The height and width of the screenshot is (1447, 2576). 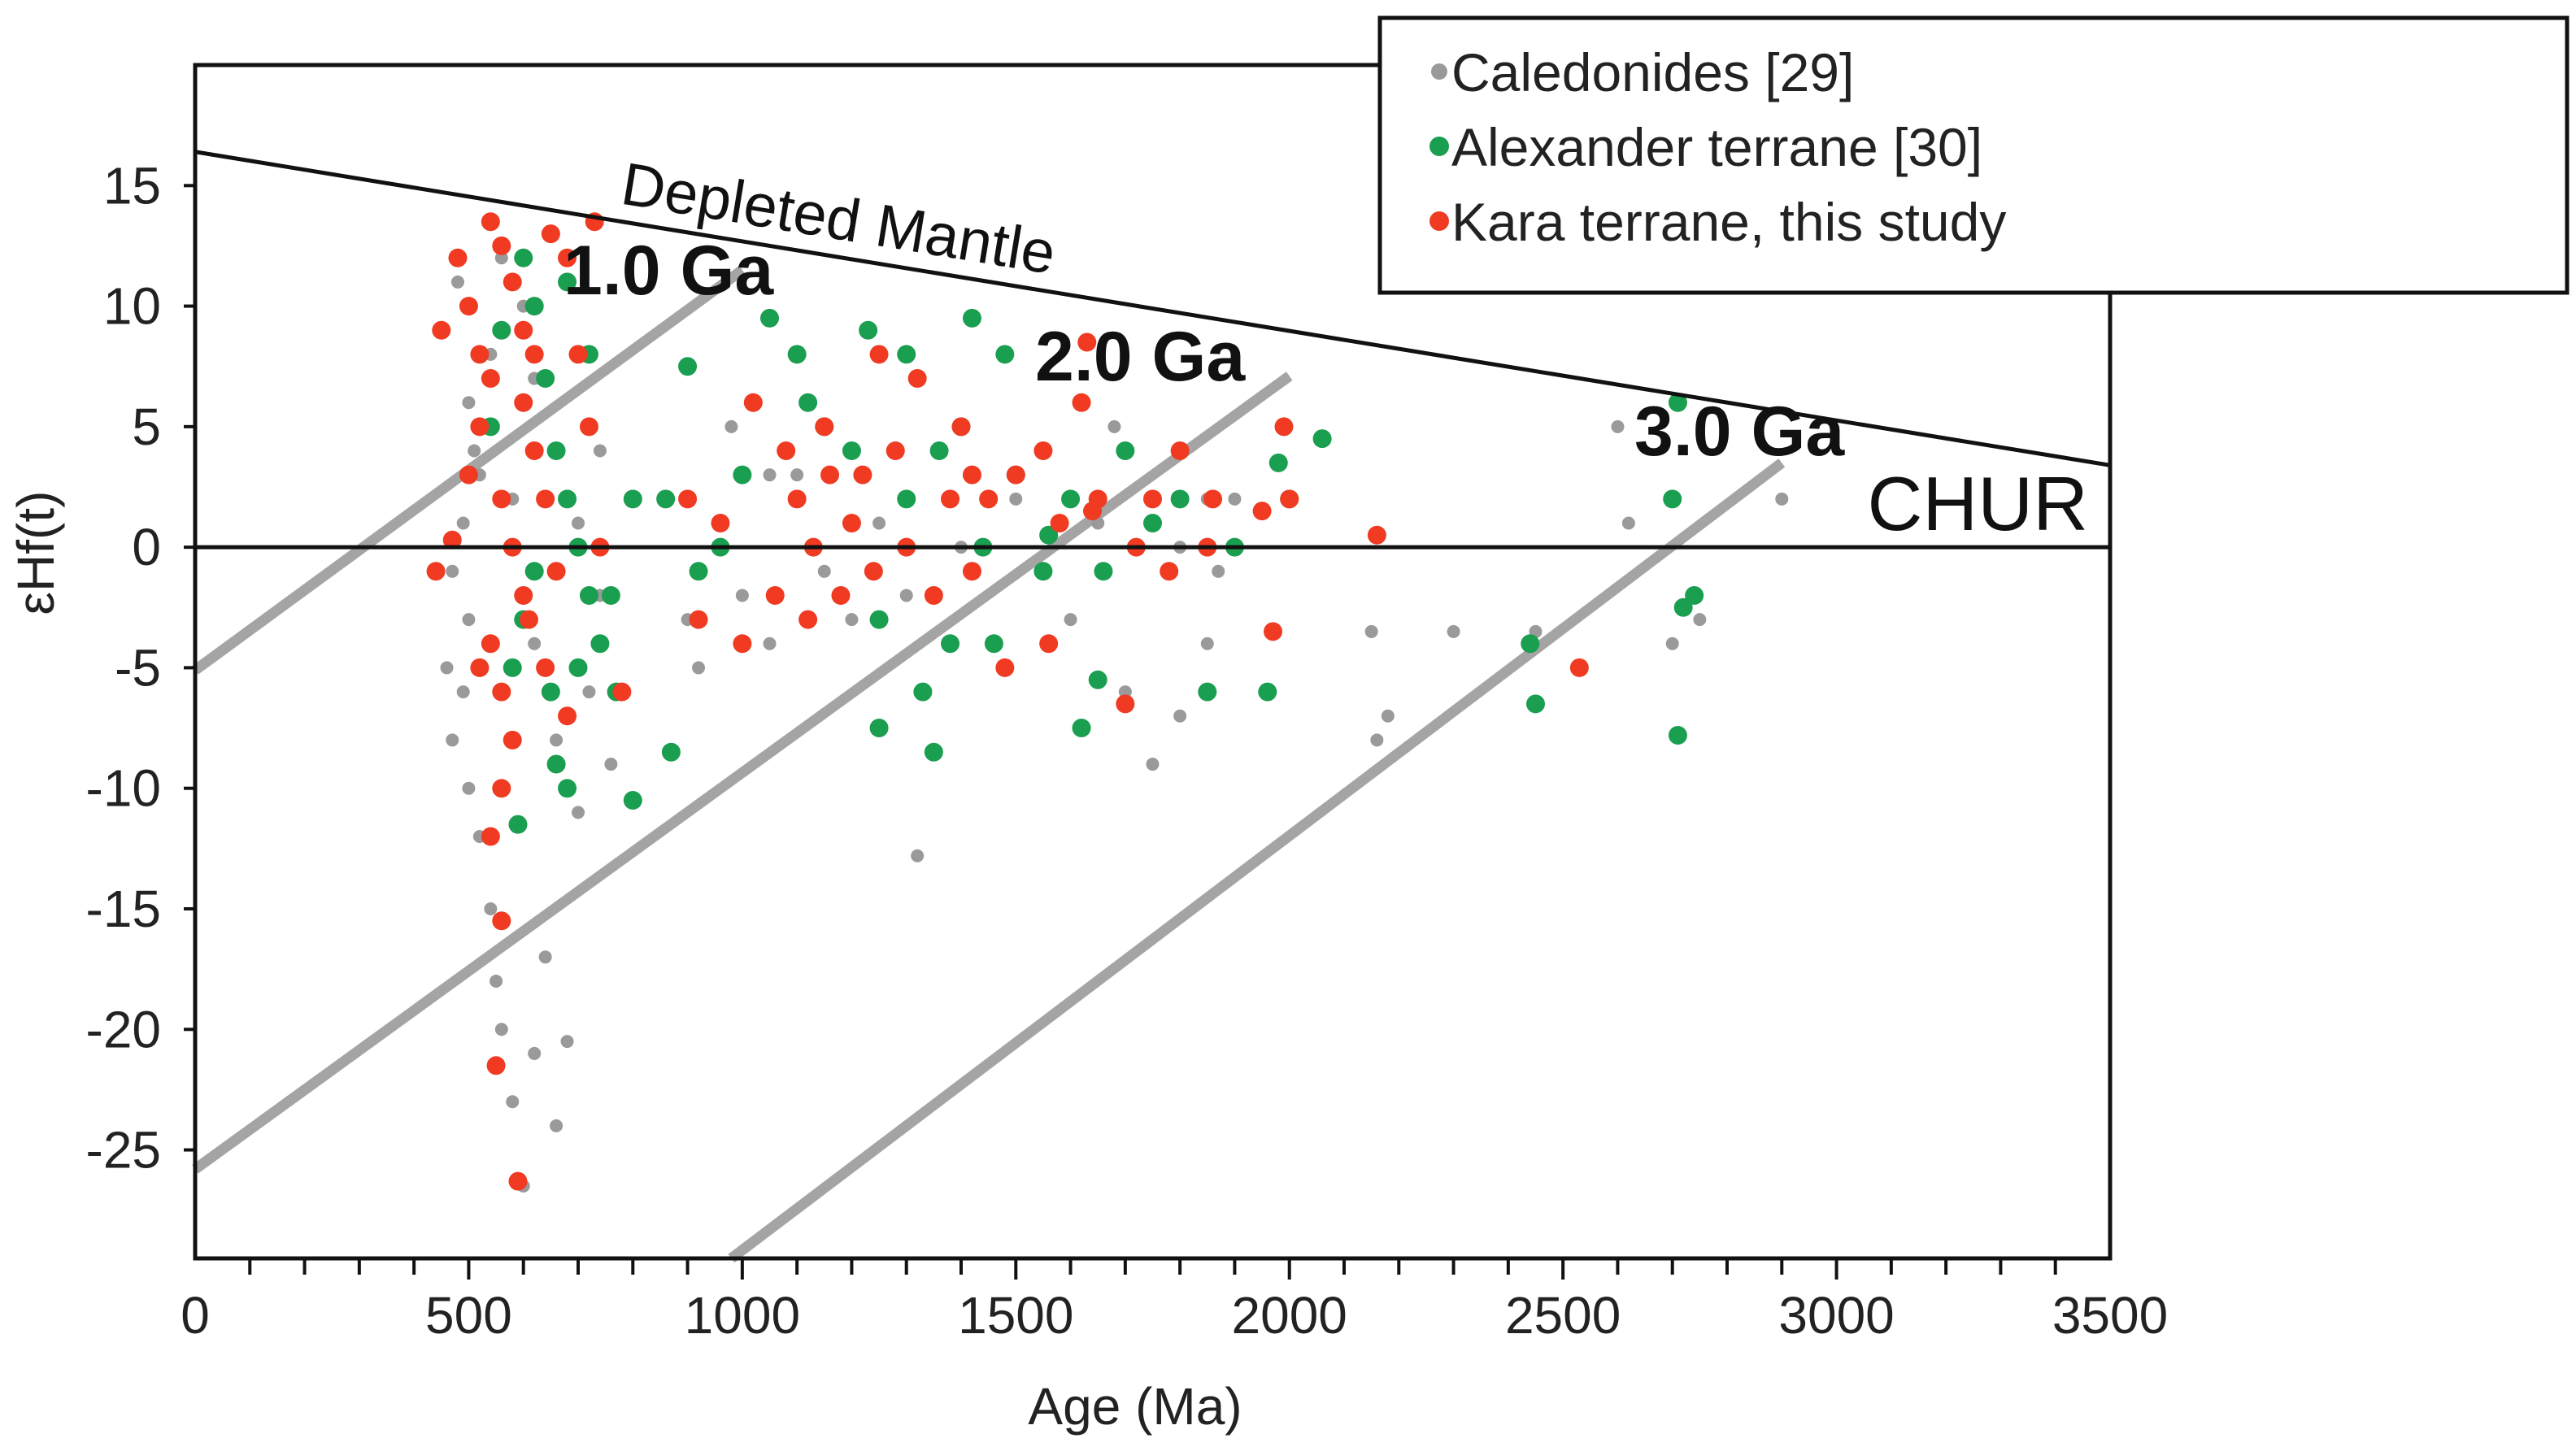 What do you see at coordinates (146, 547) in the screenshot?
I see `y-tick-label: 0` at bounding box center [146, 547].